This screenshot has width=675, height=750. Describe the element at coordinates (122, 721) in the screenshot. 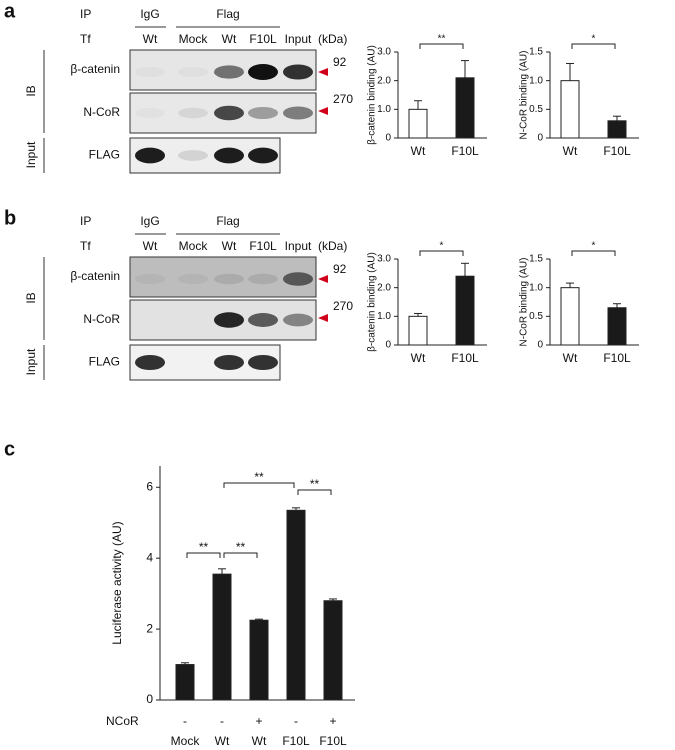

I see `row-label: NCoR` at that location.